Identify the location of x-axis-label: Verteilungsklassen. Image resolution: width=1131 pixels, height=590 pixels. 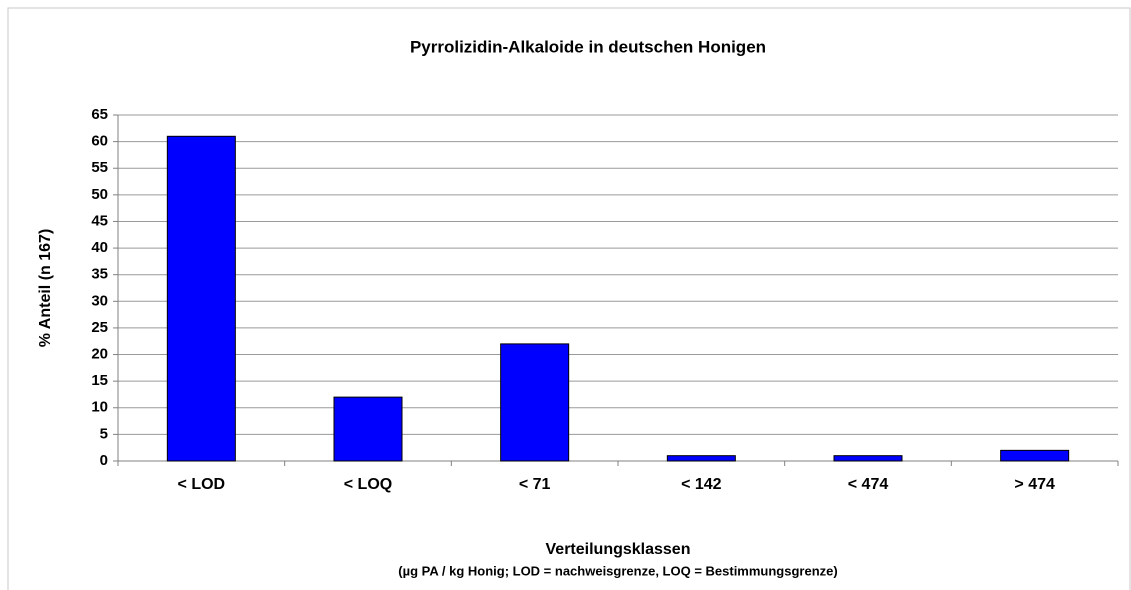
(618, 549).